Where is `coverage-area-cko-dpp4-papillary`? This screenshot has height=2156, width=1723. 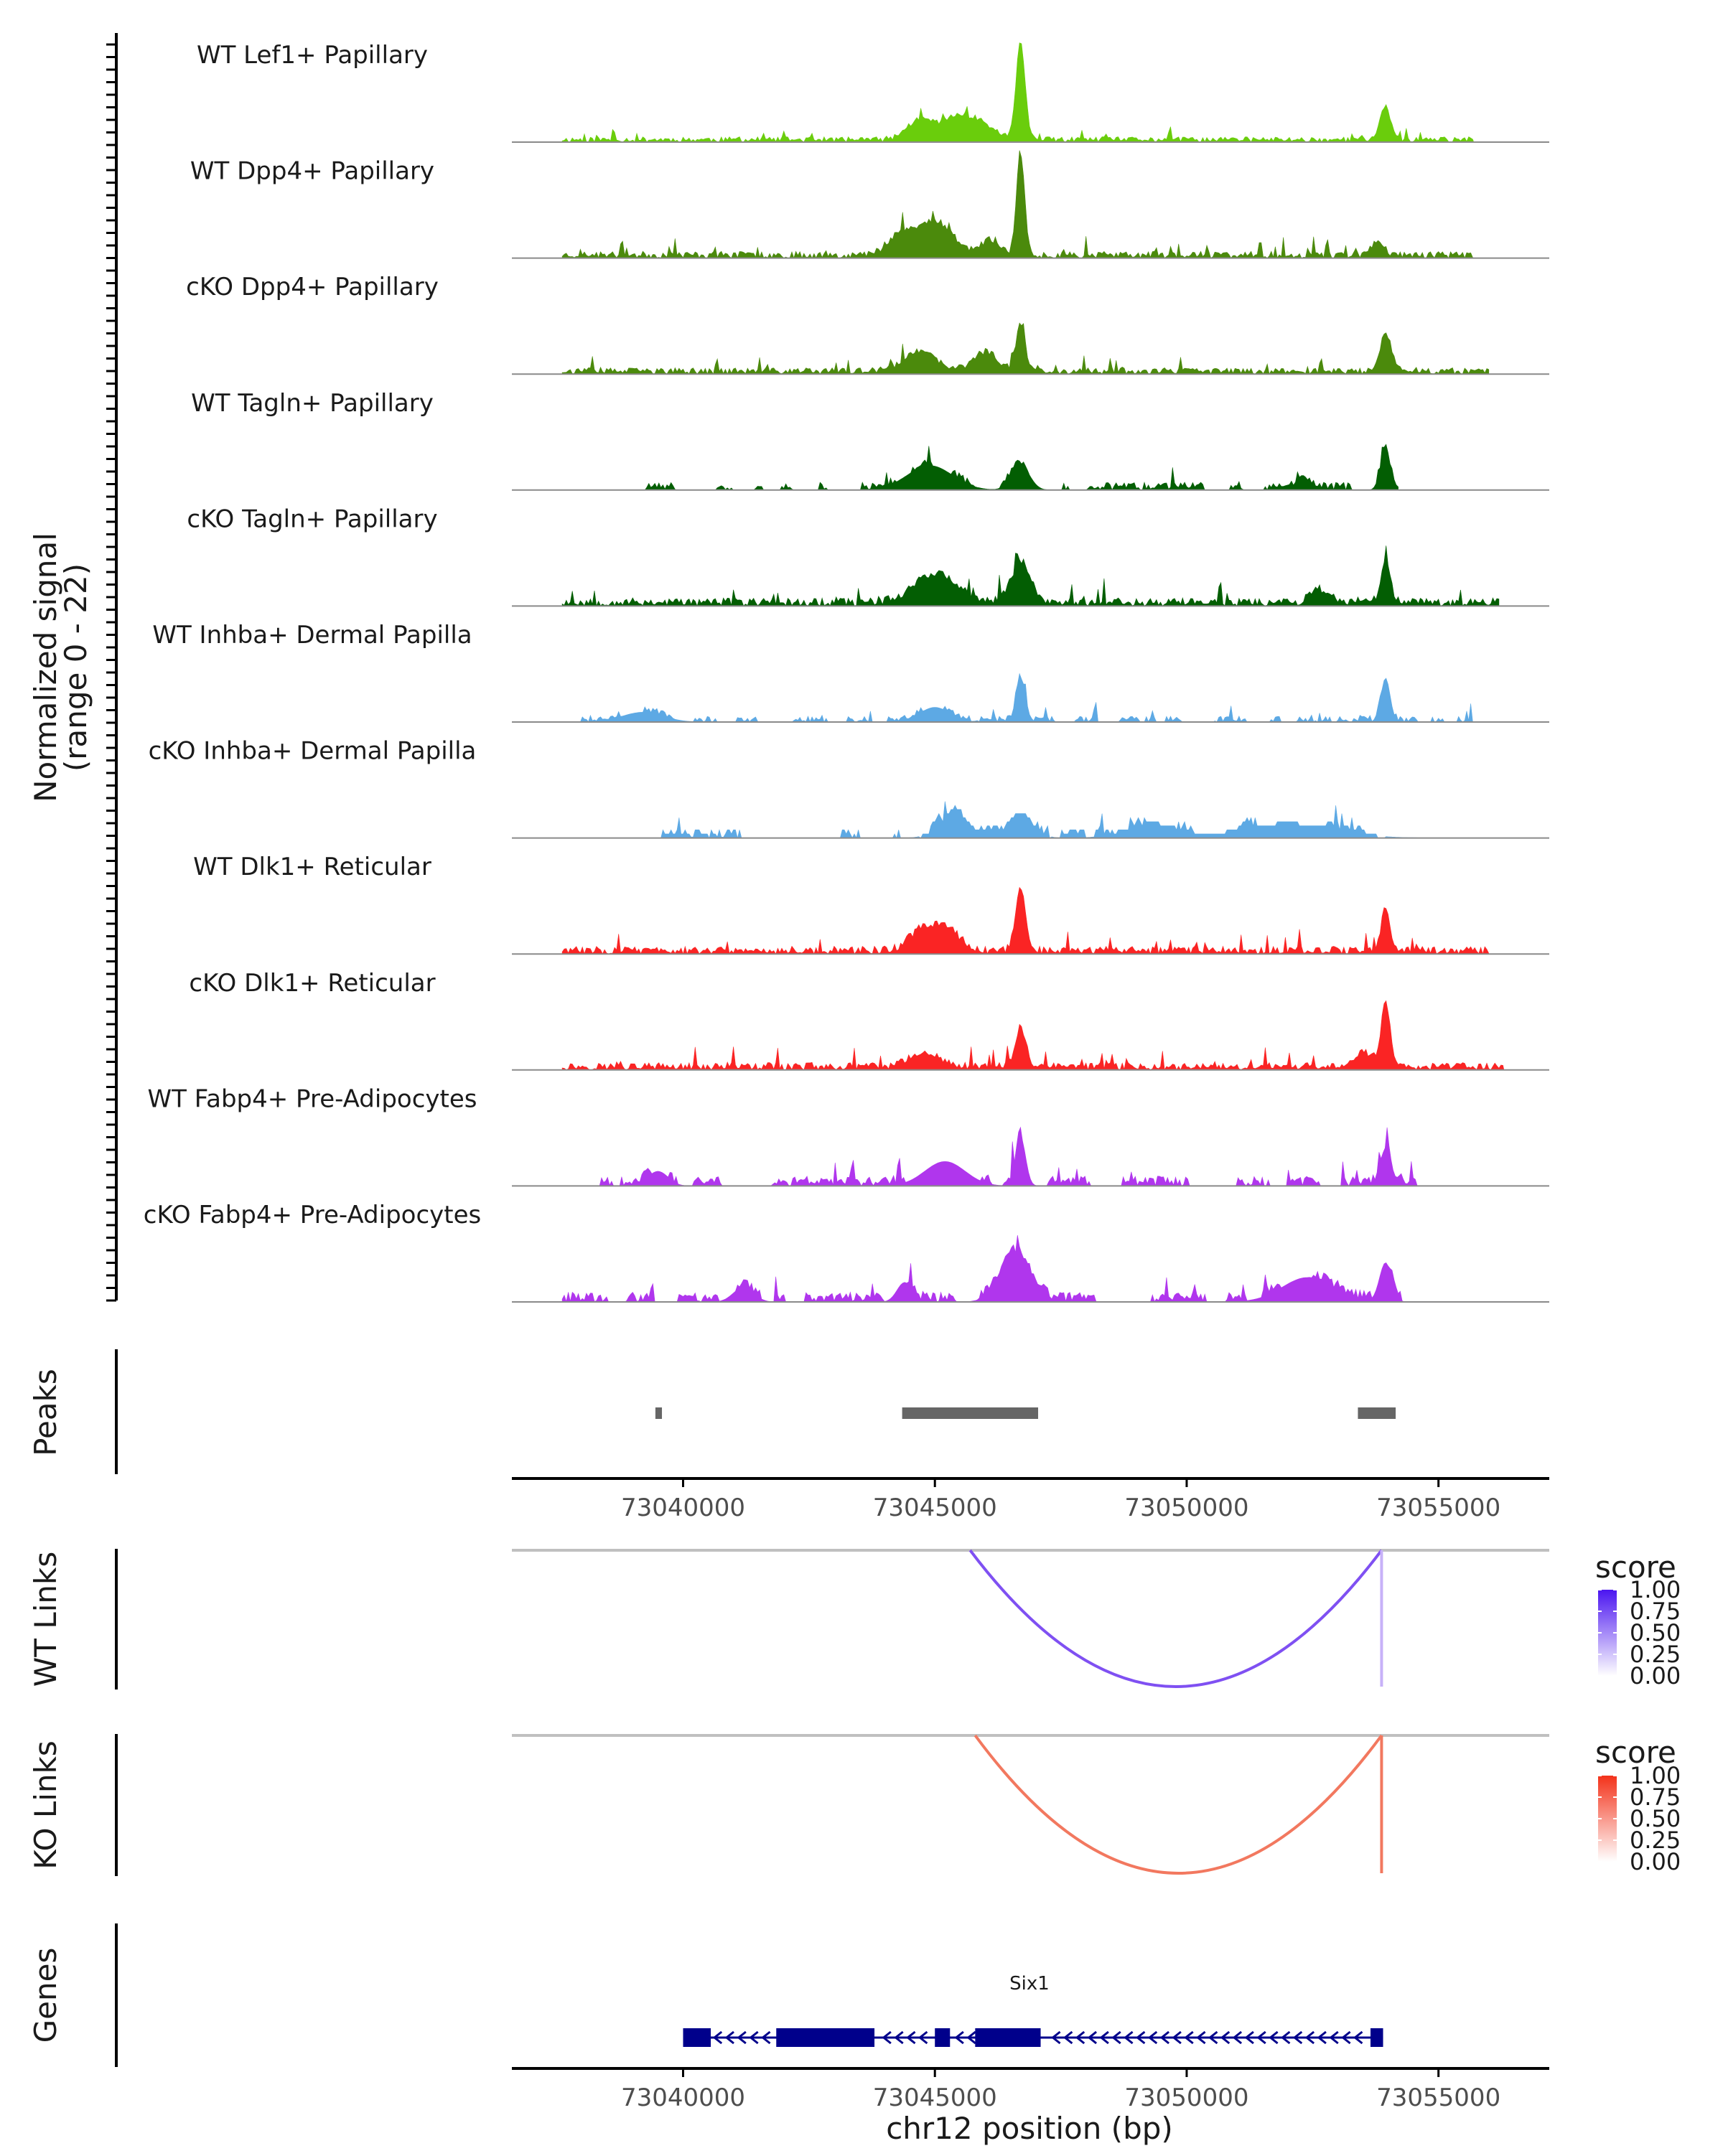 coverage-area-cko-dpp4-papillary is located at coordinates (1025, 348).